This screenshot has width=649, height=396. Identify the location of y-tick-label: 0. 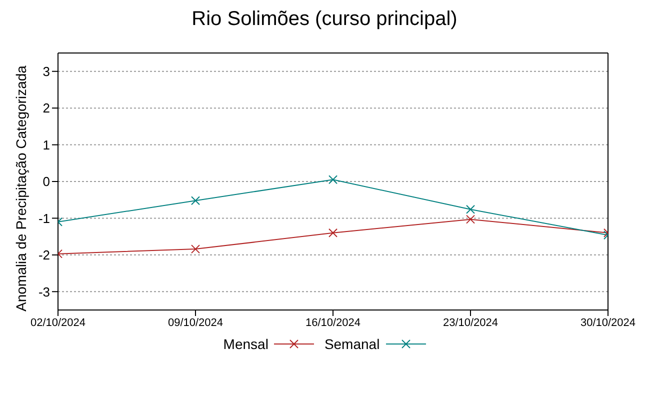
(46, 182).